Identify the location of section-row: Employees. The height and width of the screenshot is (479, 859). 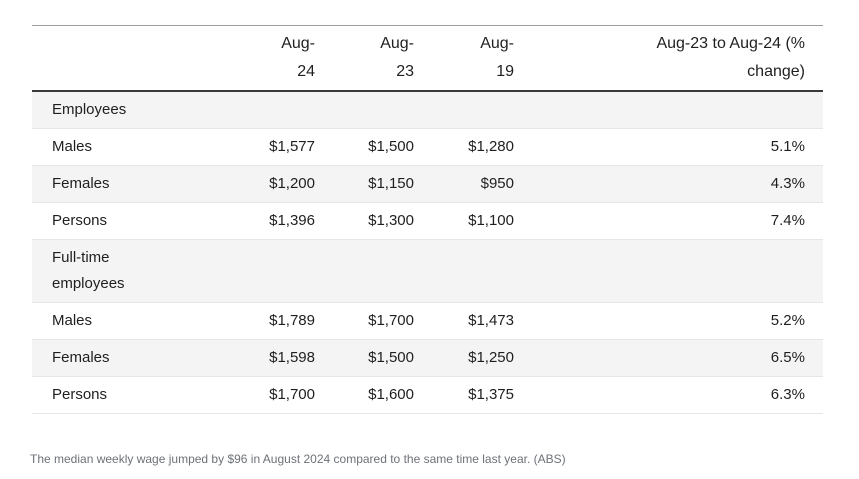
(427, 110).